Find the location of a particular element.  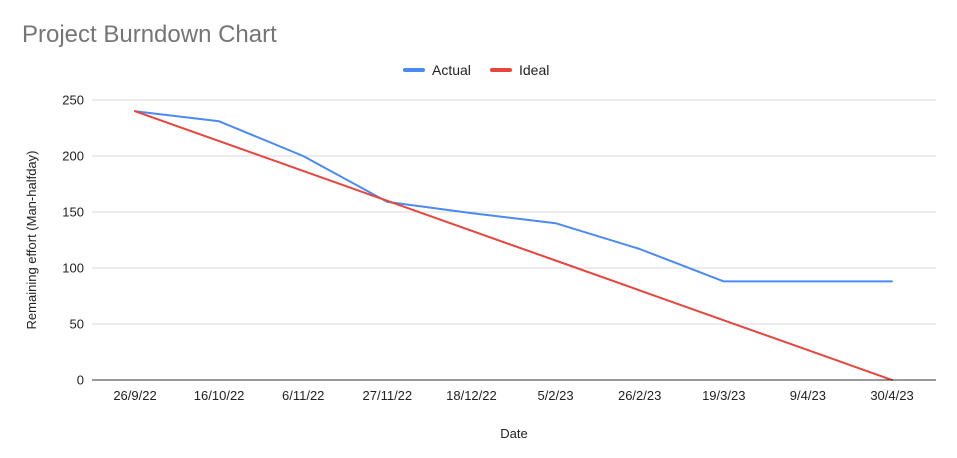

chart-title: Project Burndown Chart is located at coordinates (149, 34).